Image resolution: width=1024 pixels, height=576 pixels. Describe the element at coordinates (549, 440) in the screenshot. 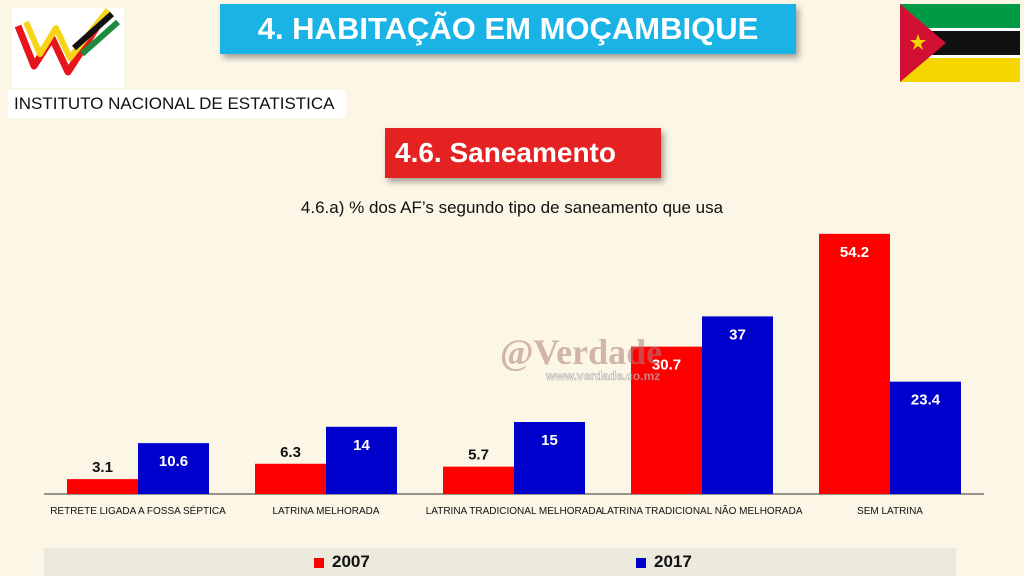

I see `data-label-2017-2: 15` at that location.